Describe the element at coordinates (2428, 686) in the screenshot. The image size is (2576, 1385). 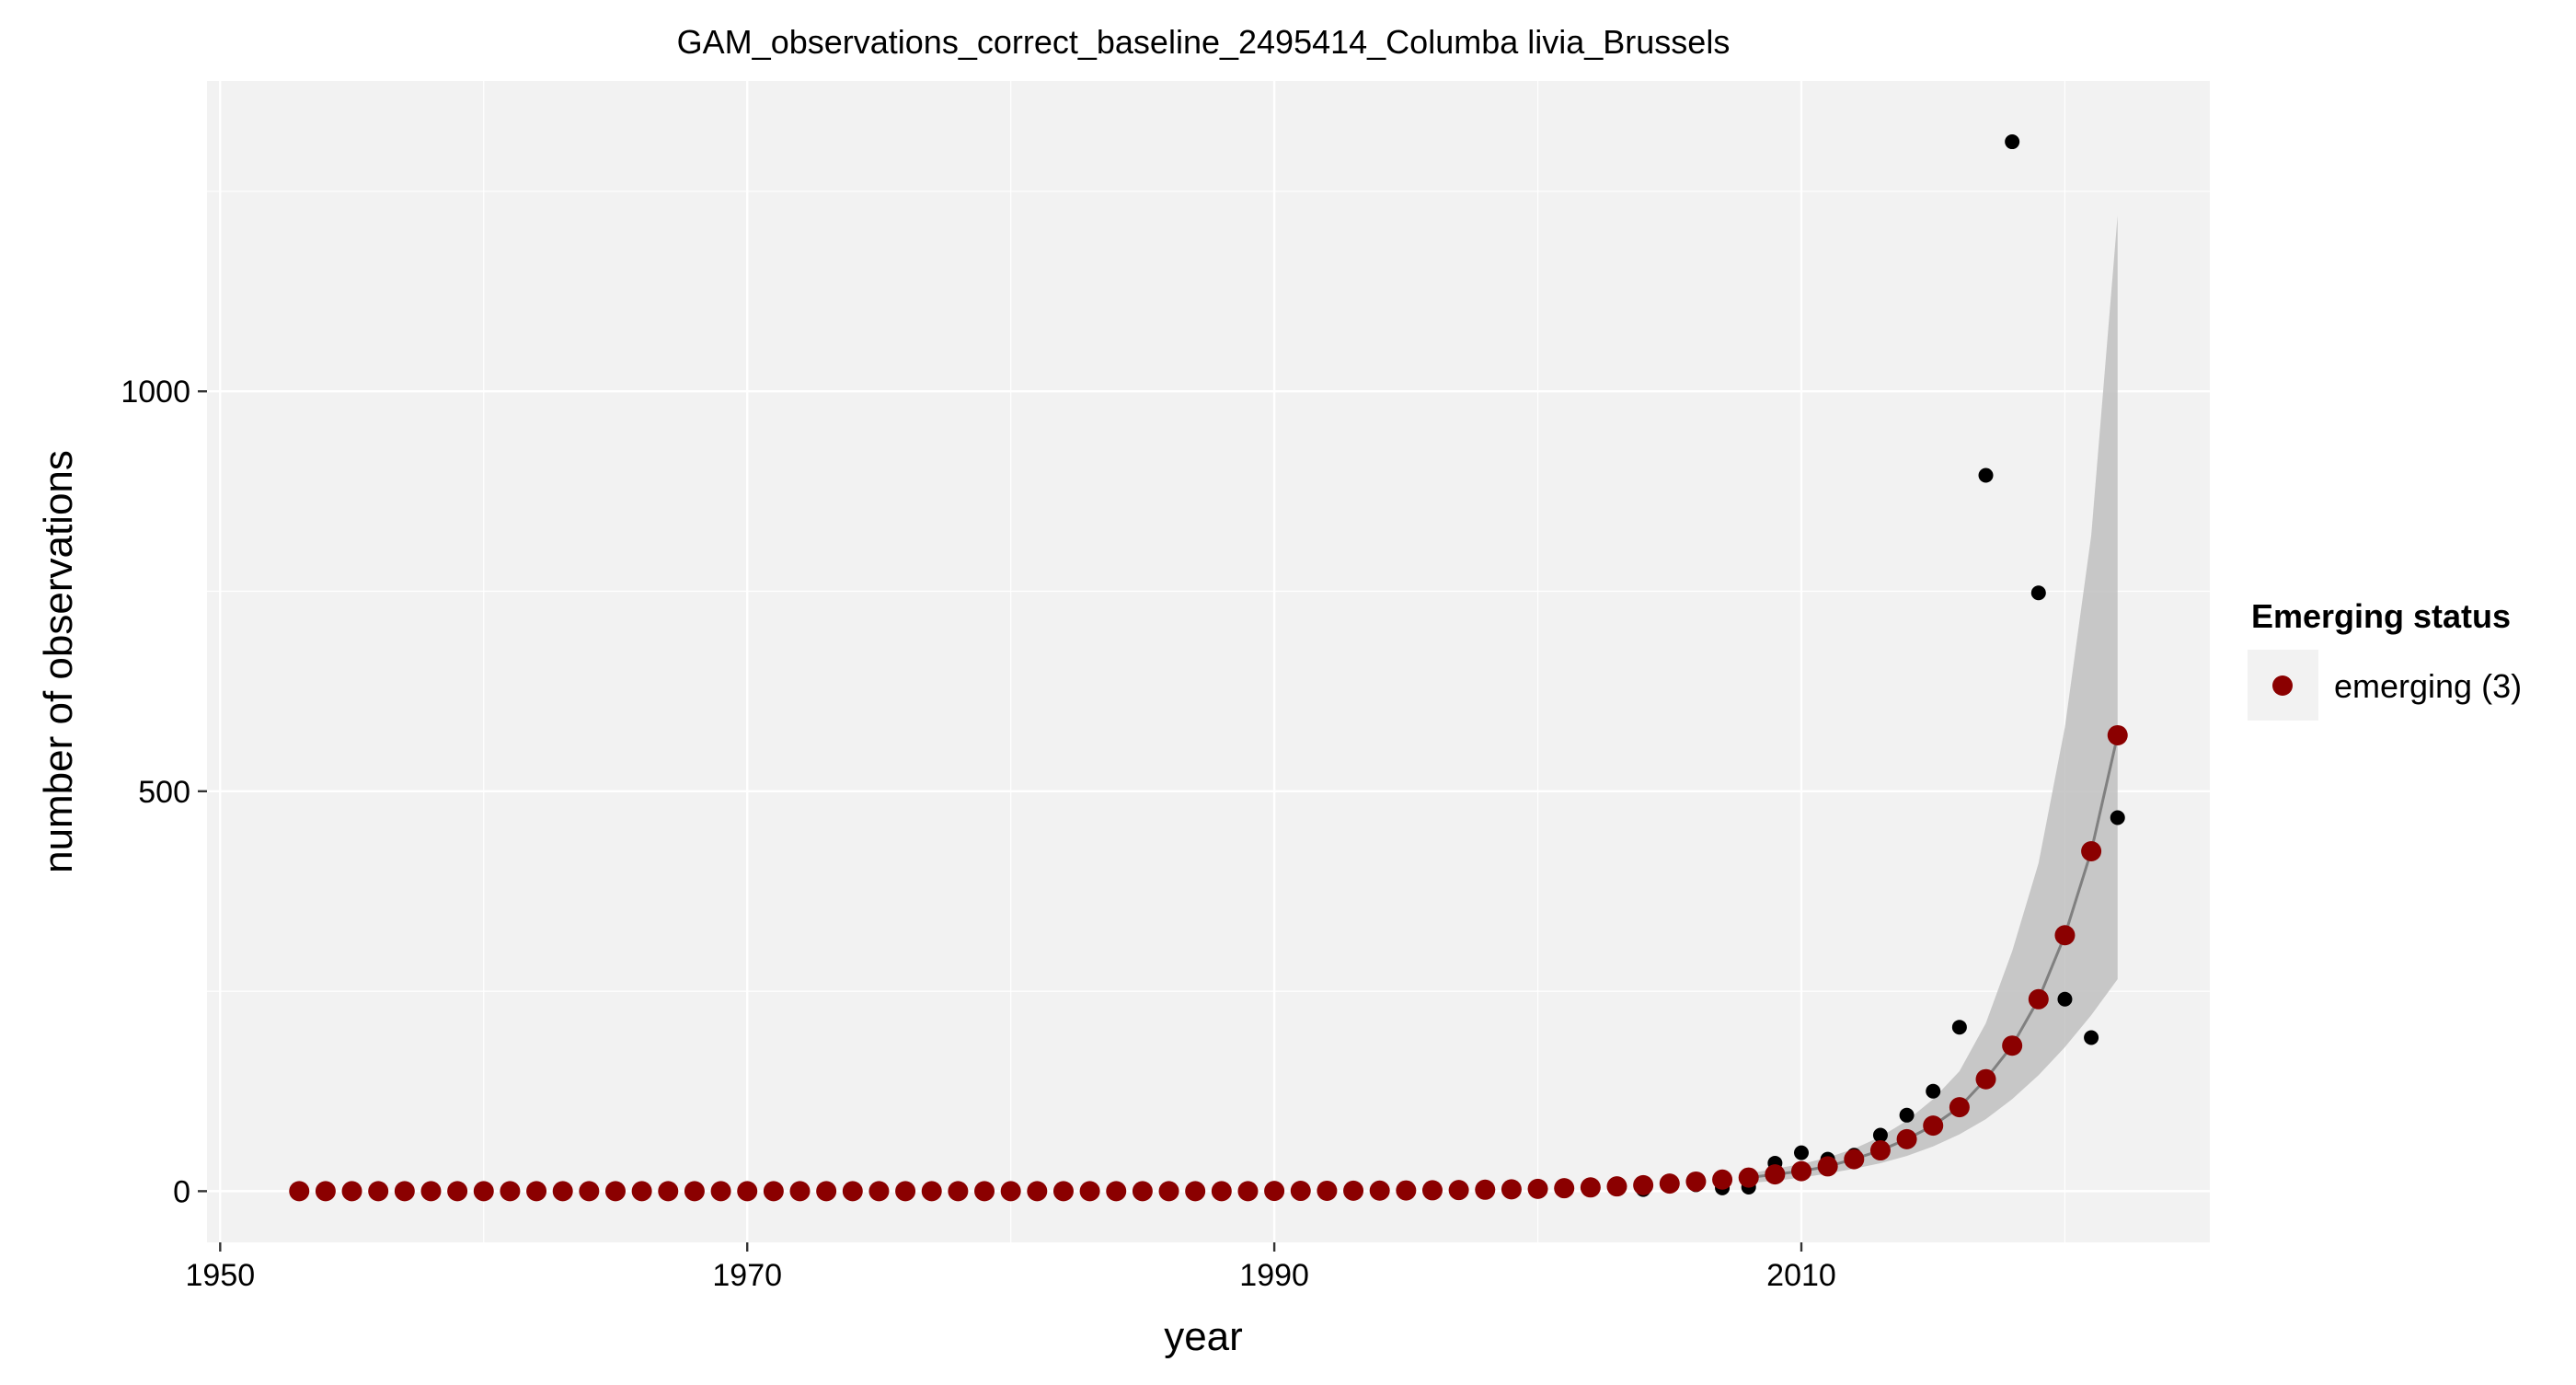
I see `legend-label: emerging (3)` at that location.